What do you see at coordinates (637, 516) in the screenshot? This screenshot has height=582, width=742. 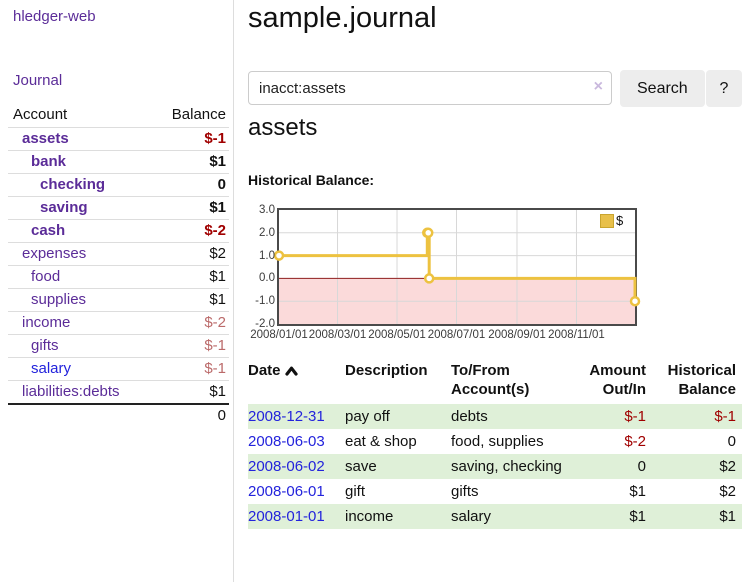 I see `transaction-amount: $1` at bounding box center [637, 516].